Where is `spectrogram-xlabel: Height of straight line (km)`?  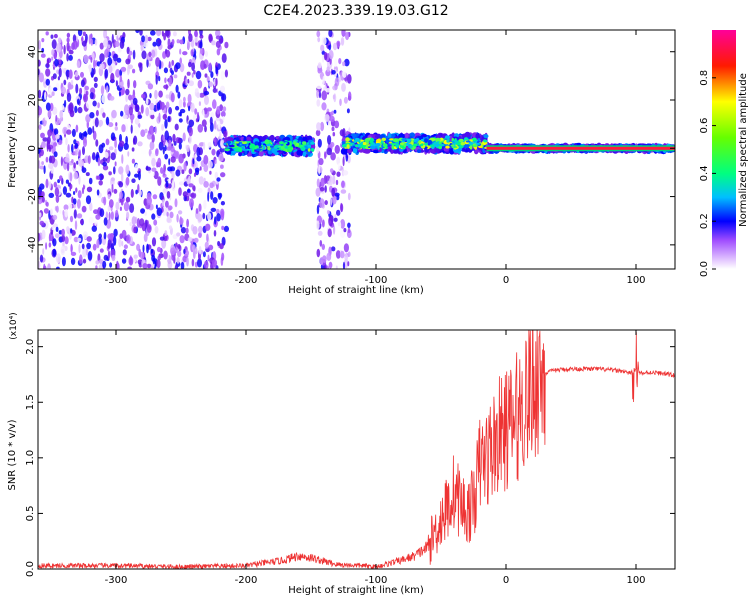 spectrogram-xlabel: Height of straight line (km) is located at coordinates (356, 290).